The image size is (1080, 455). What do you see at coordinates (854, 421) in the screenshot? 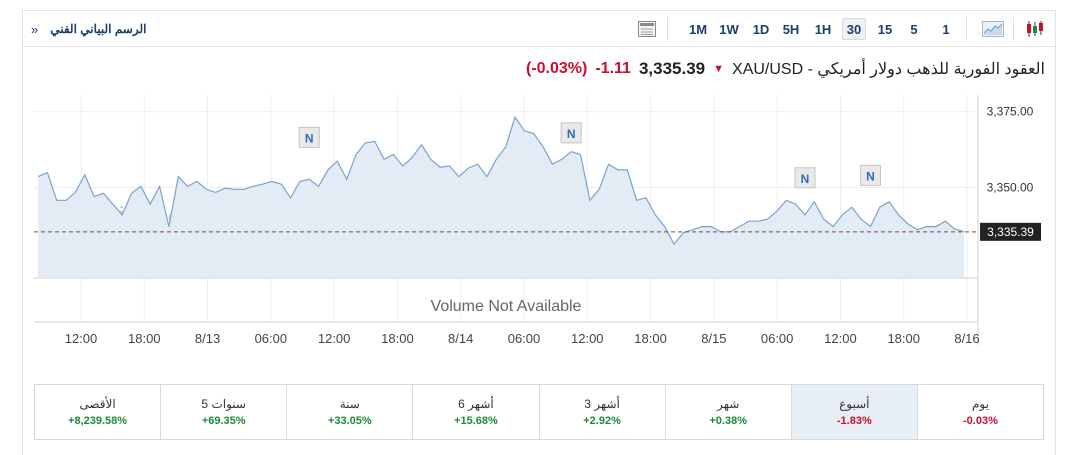
I see `performance-value: -1.83%` at bounding box center [854, 421].